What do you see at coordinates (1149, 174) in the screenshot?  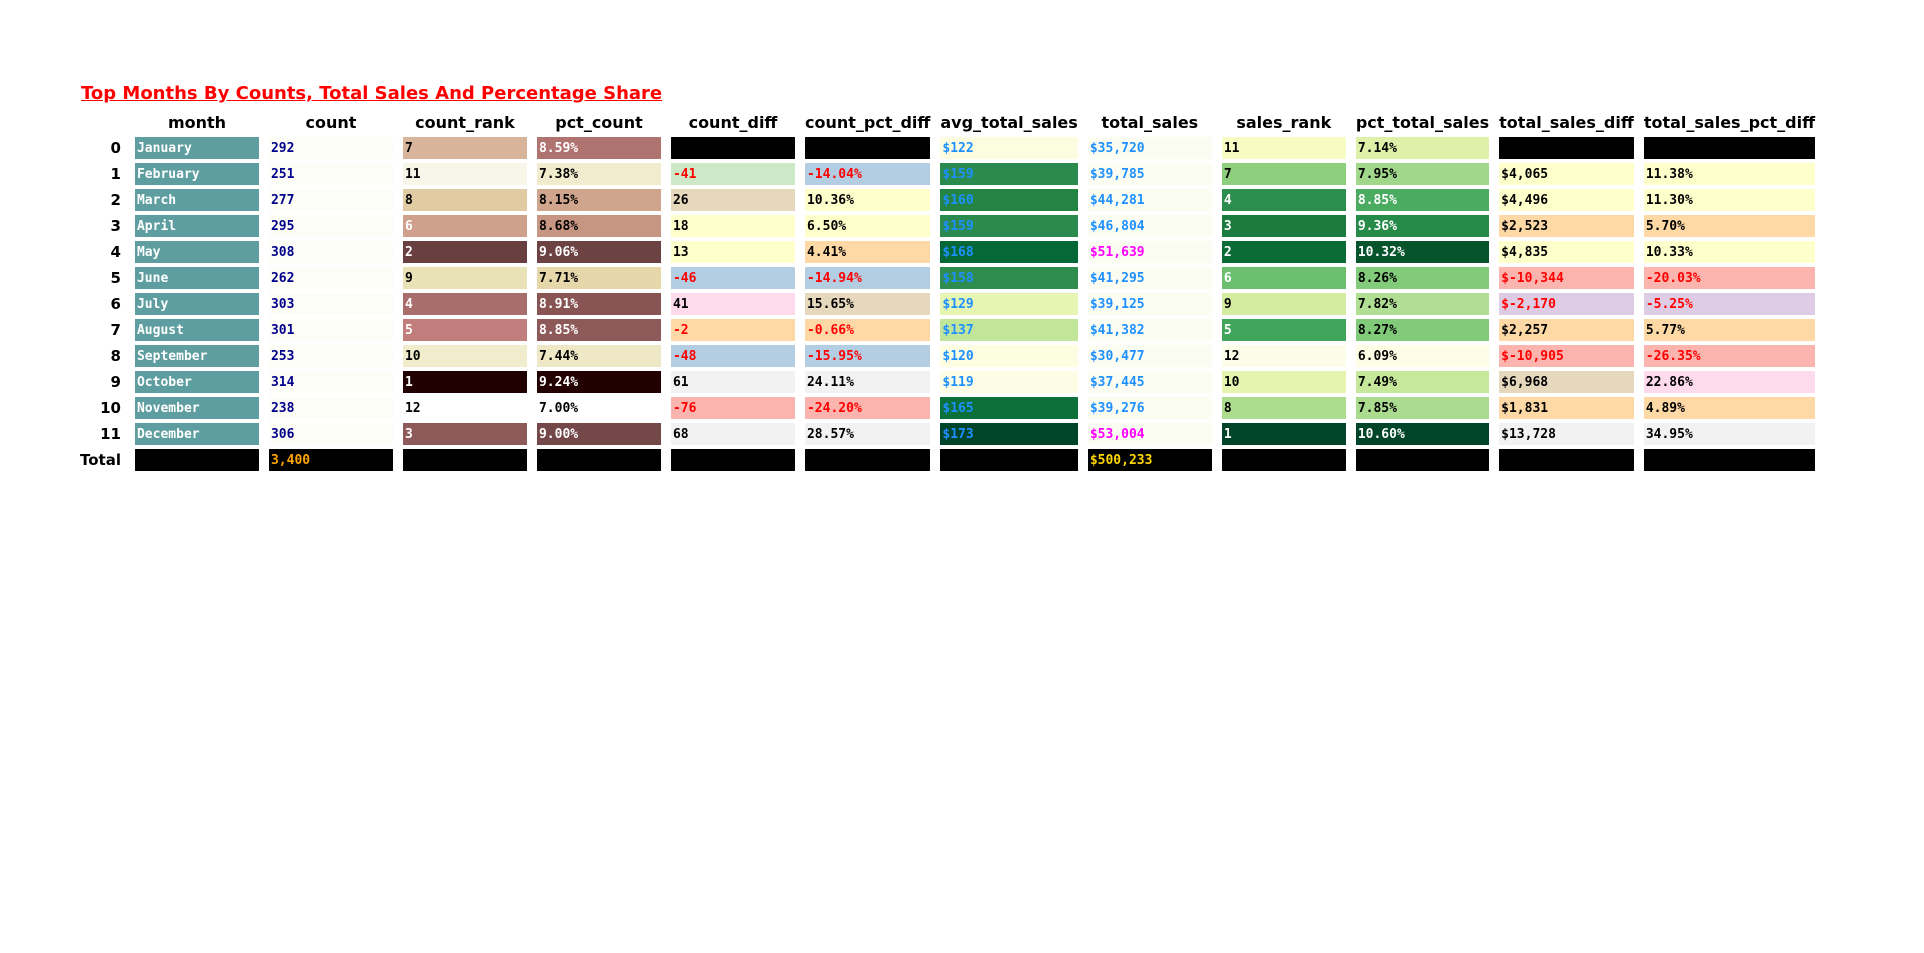 I see `cell-total-sales: $39,785` at bounding box center [1149, 174].